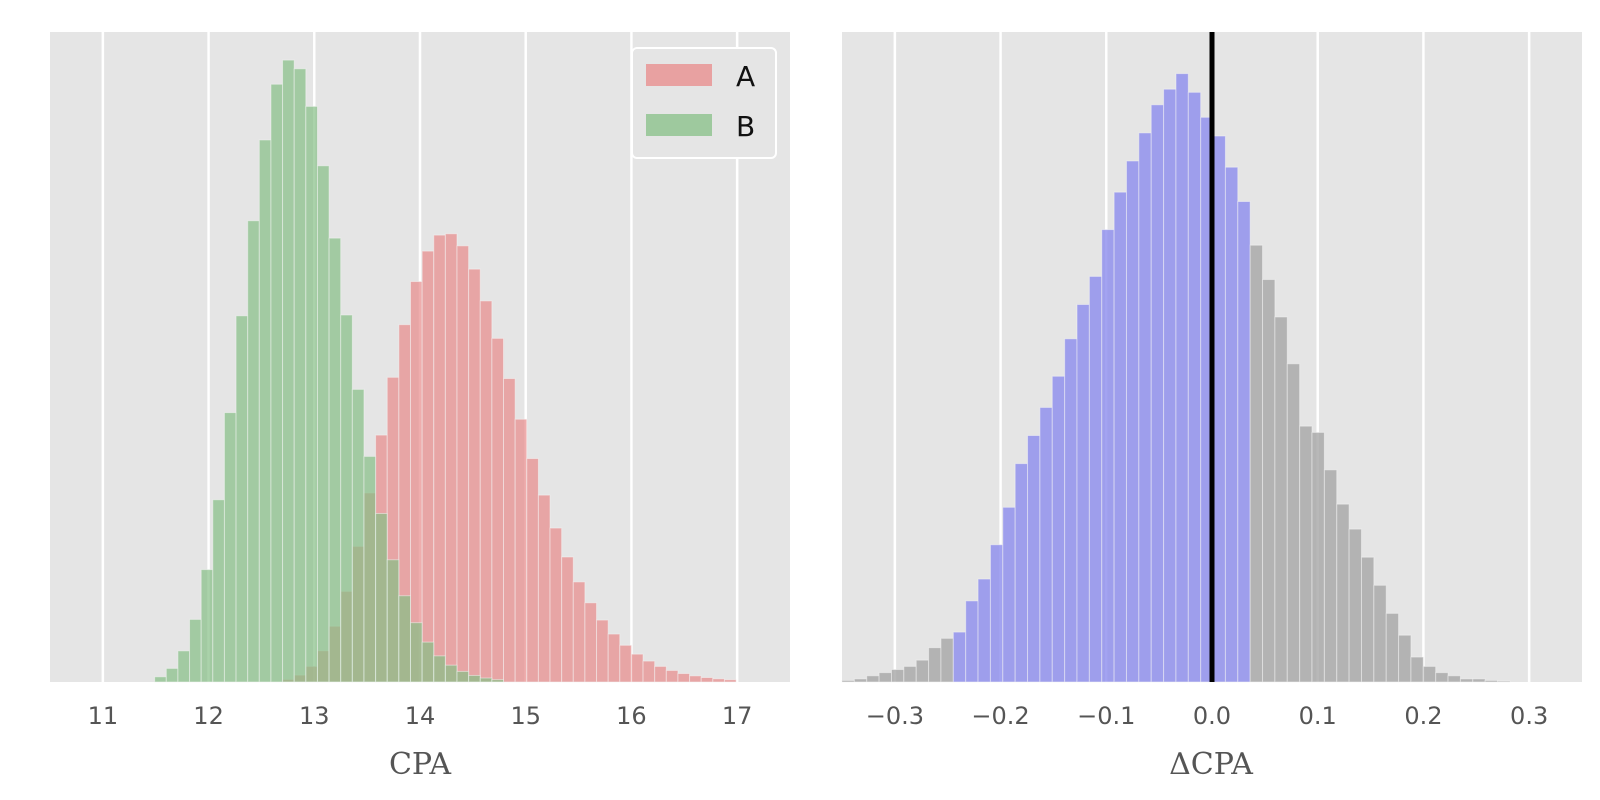  I want to click on legend-swatch-a, so click(679, 75).